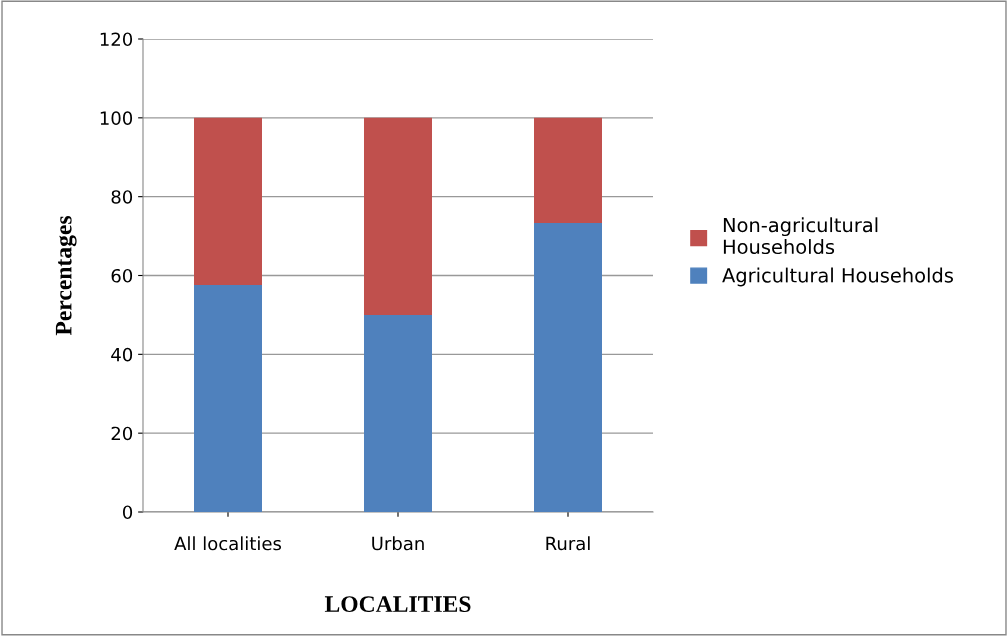  I want to click on legend-label: Agricultural Households, so click(837, 277).